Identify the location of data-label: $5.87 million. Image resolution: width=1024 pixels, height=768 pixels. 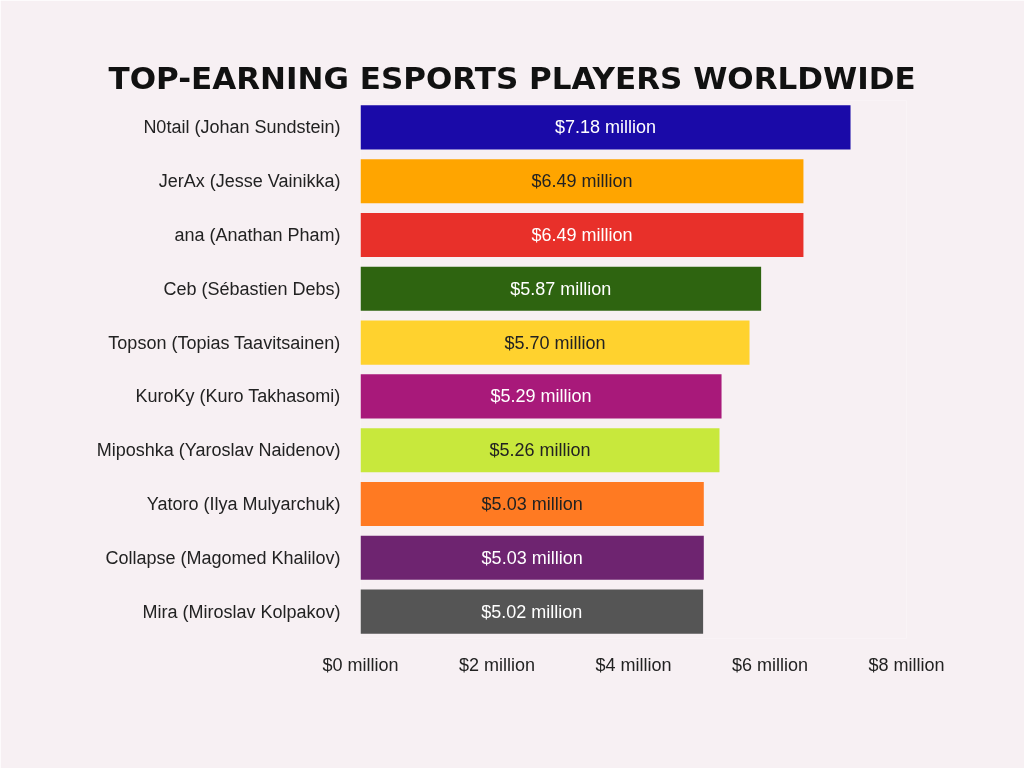
(561, 288).